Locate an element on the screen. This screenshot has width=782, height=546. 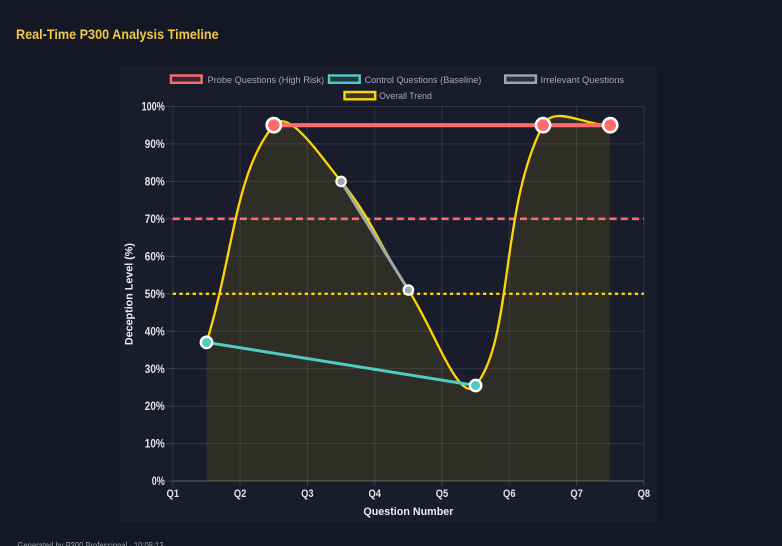
svg-text: 90% is located at coordinates (155, 145).